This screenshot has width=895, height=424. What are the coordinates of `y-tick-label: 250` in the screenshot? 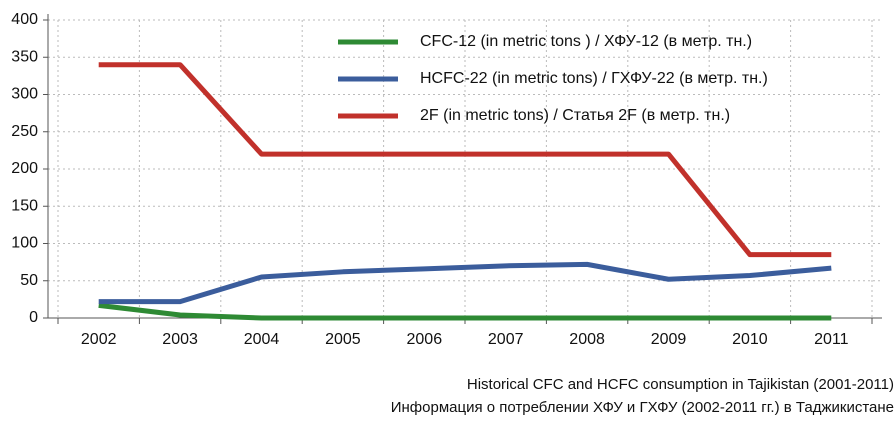 It's located at (24, 131).